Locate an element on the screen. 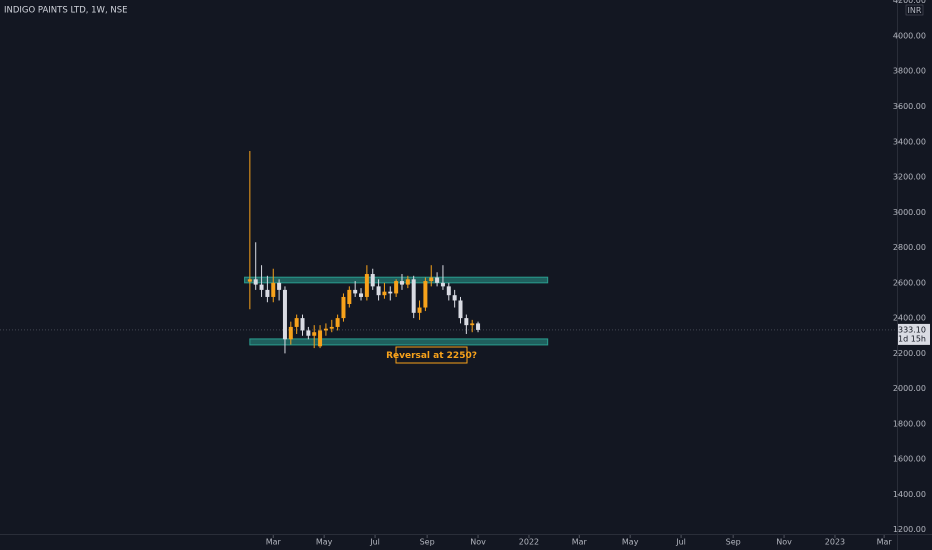 The width and height of the screenshot is (932, 550). y-tick-label: 2600.00 is located at coordinates (909, 282).